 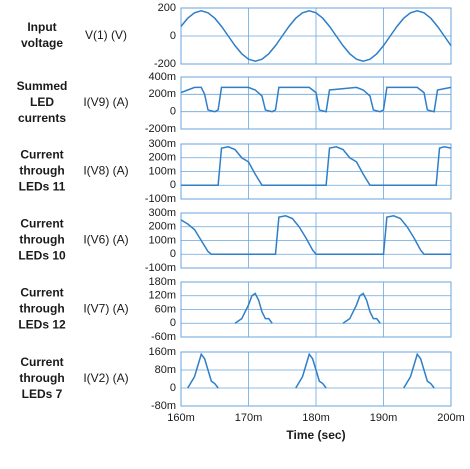 I want to click on y-tick-label: -80m, so click(x=163, y=406).